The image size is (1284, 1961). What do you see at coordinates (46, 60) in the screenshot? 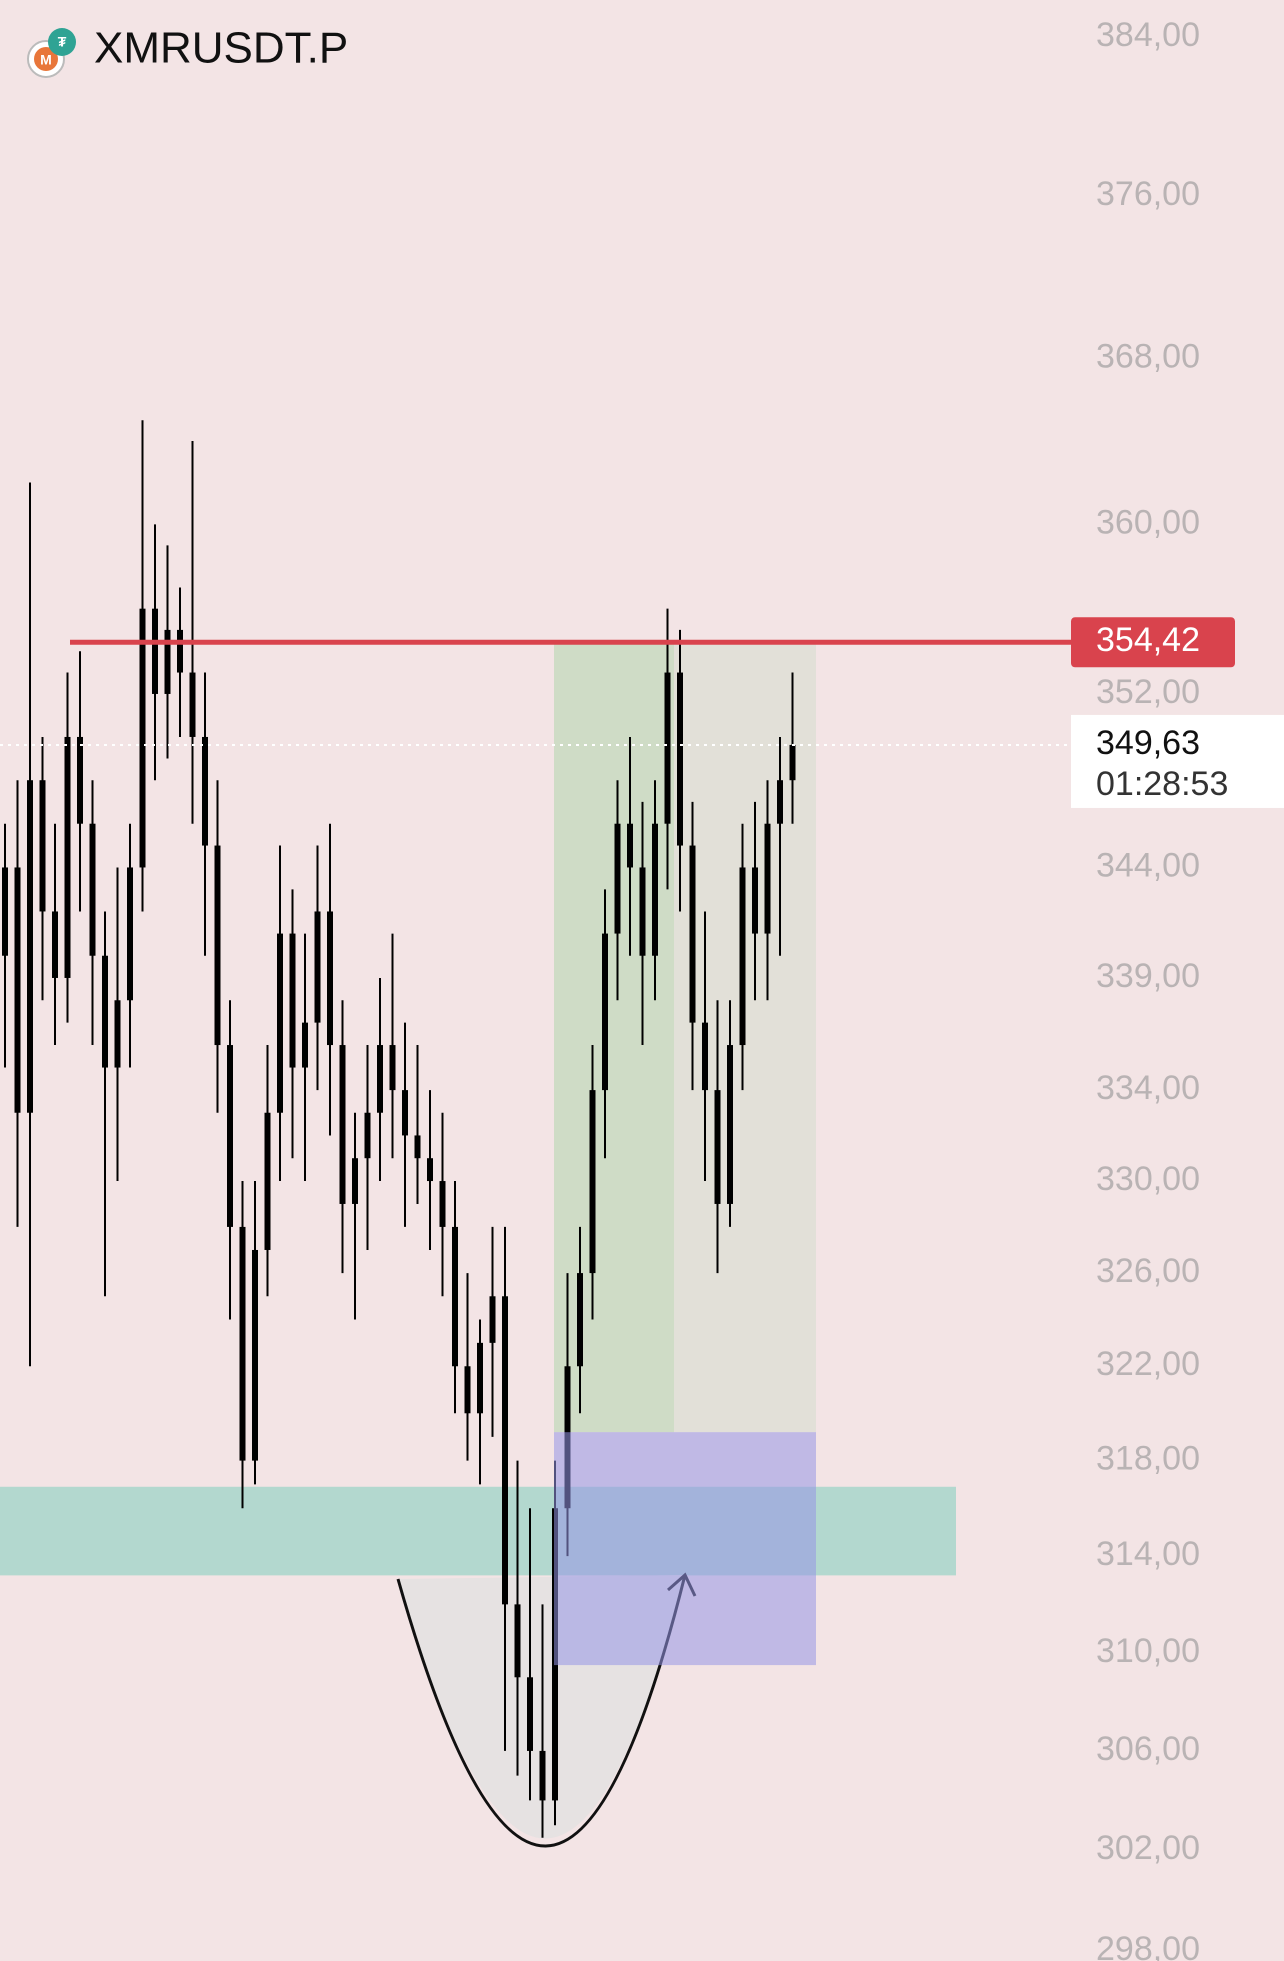
I see `svg-text: M` at bounding box center [46, 60].